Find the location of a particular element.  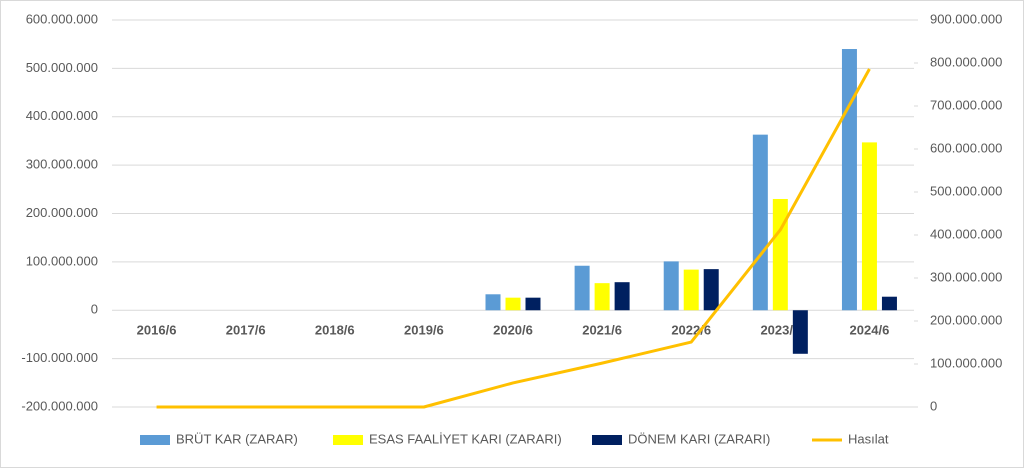

legend-label: DÖNEM KARI (ZARARI) is located at coordinates (699, 438).